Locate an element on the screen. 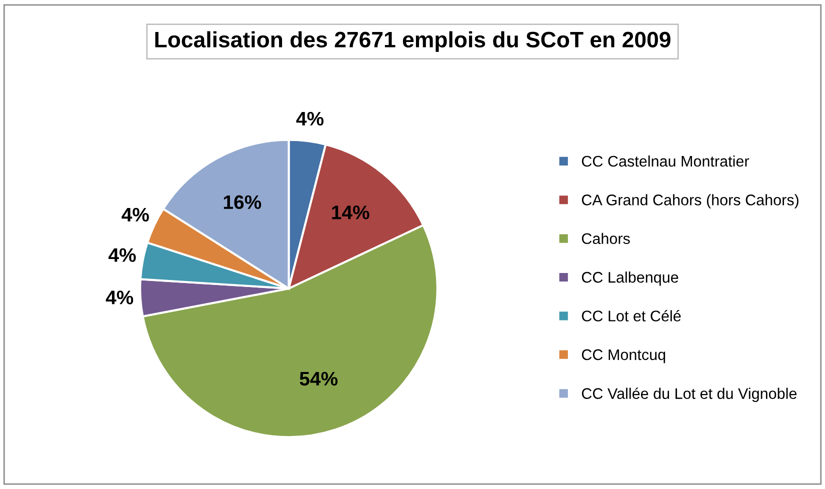  legend-label: CC Lalbenque is located at coordinates (630, 279).